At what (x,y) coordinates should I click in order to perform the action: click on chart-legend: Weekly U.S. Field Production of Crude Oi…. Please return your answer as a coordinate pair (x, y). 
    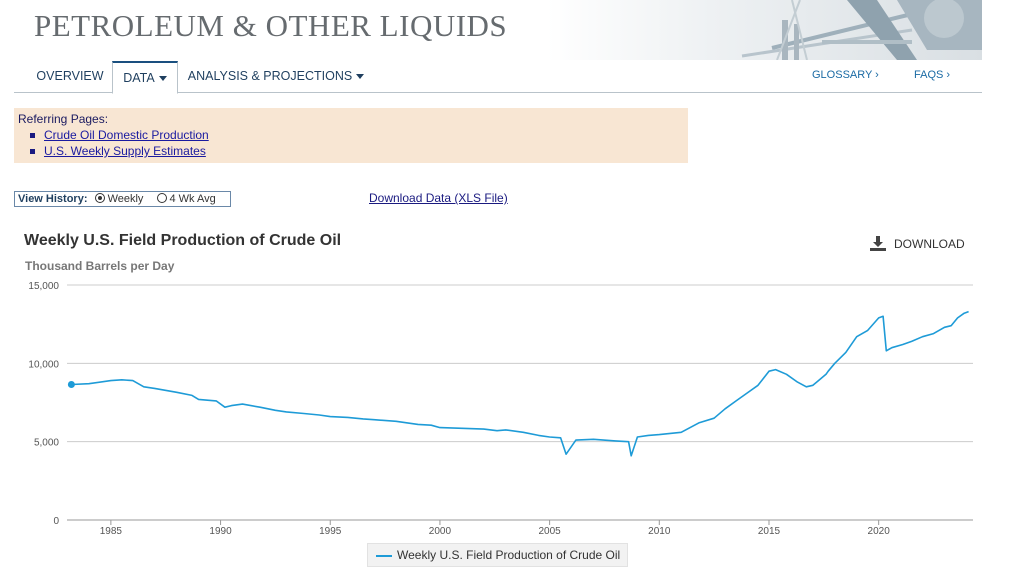
    Looking at the image, I should click on (497, 555).